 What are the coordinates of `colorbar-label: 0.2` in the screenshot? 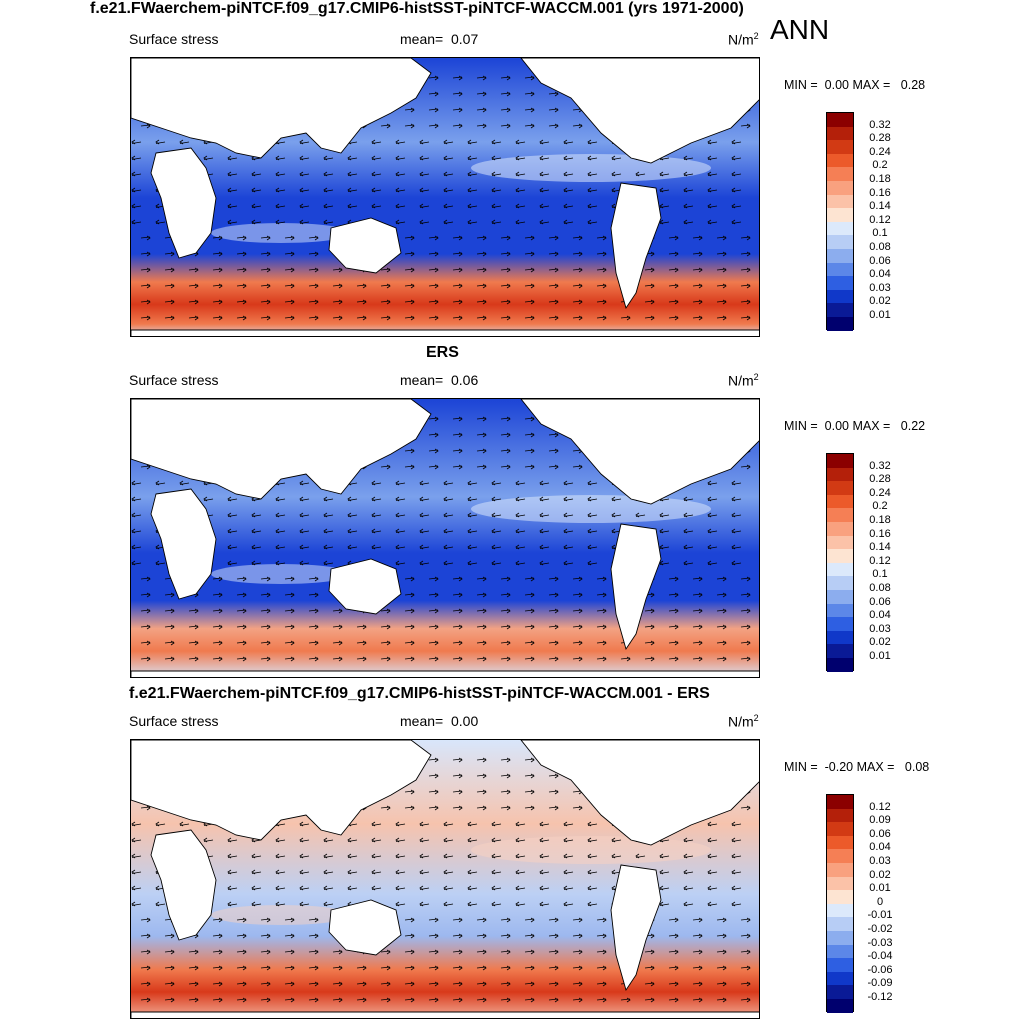 It's located at (880, 506).